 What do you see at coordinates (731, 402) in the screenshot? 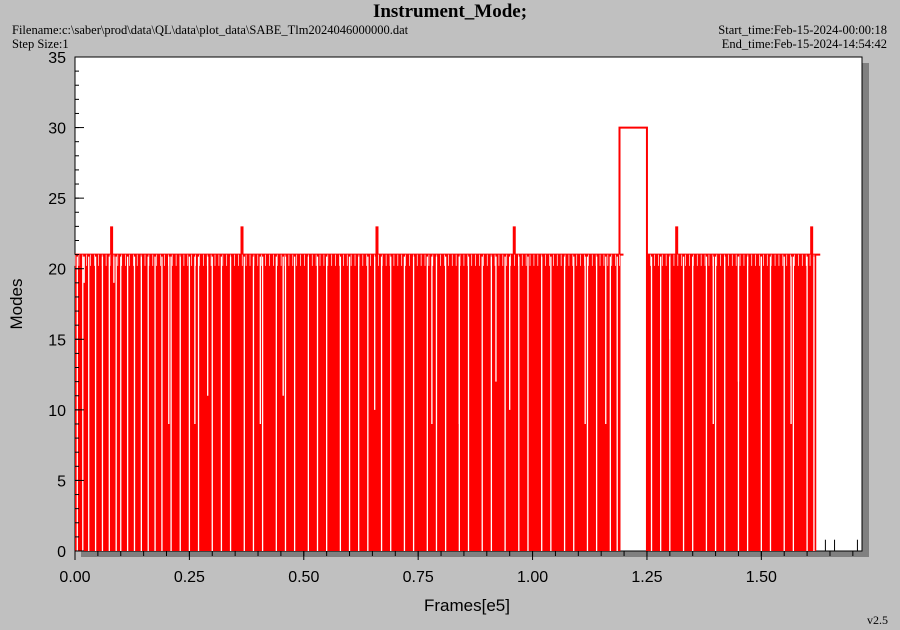
I see `trace-fill-block` at bounding box center [731, 402].